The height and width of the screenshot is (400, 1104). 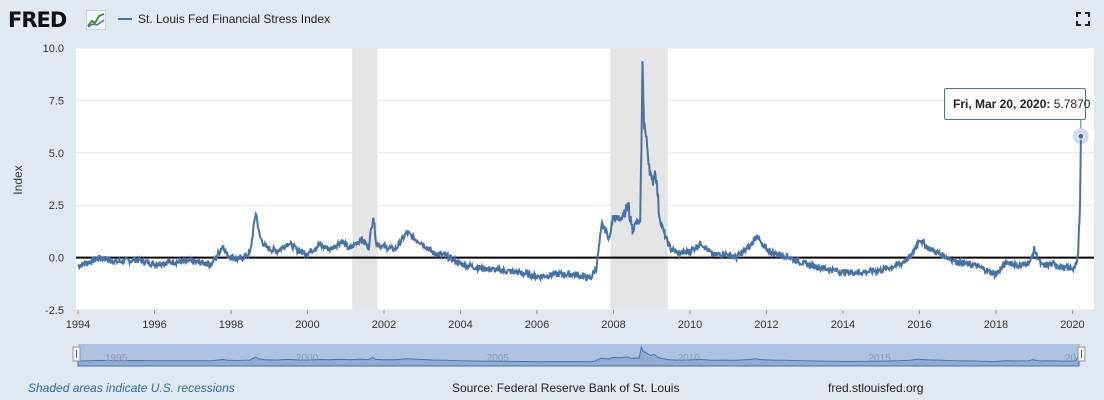 What do you see at coordinates (1002, 104) in the screenshot?
I see `tooltip-date: Fri, Mar 20, 2020:` at bounding box center [1002, 104].